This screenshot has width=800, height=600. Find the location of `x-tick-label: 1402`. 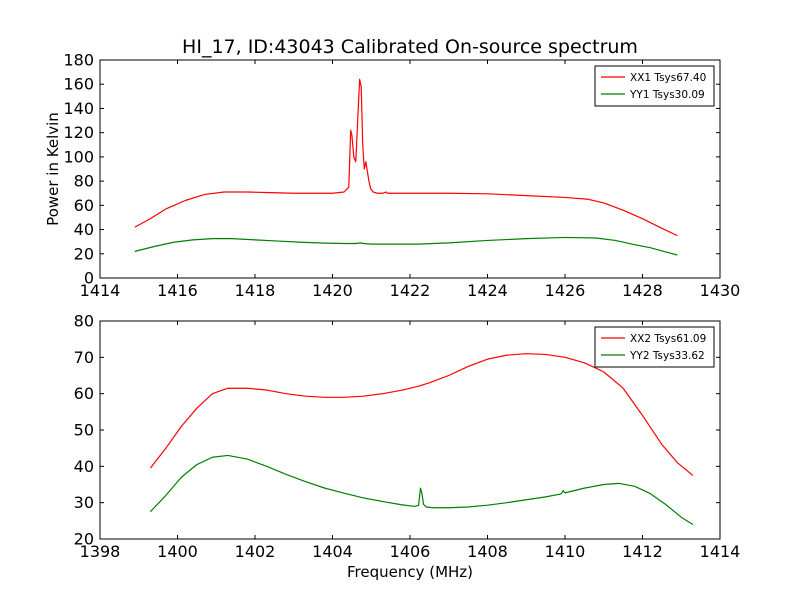

x-tick-label: 1402 is located at coordinates (255, 551).